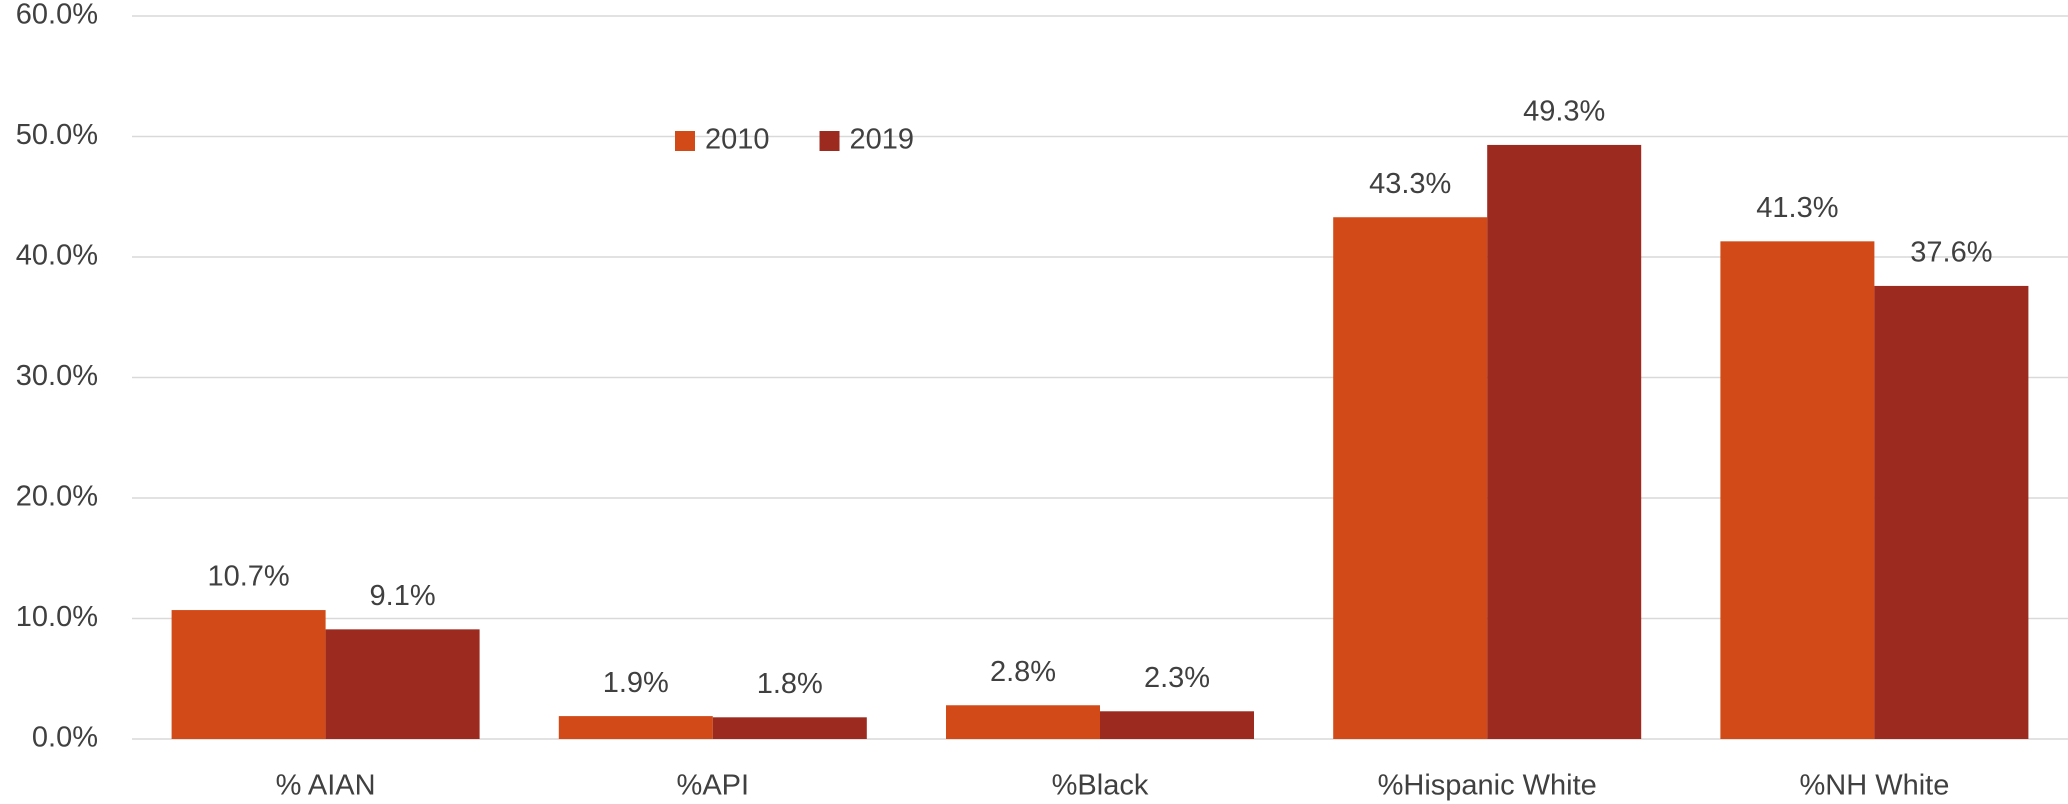 The width and height of the screenshot is (2068, 804). What do you see at coordinates (882, 140) in the screenshot?
I see `legend-label: 2019` at bounding box center [882, 140].